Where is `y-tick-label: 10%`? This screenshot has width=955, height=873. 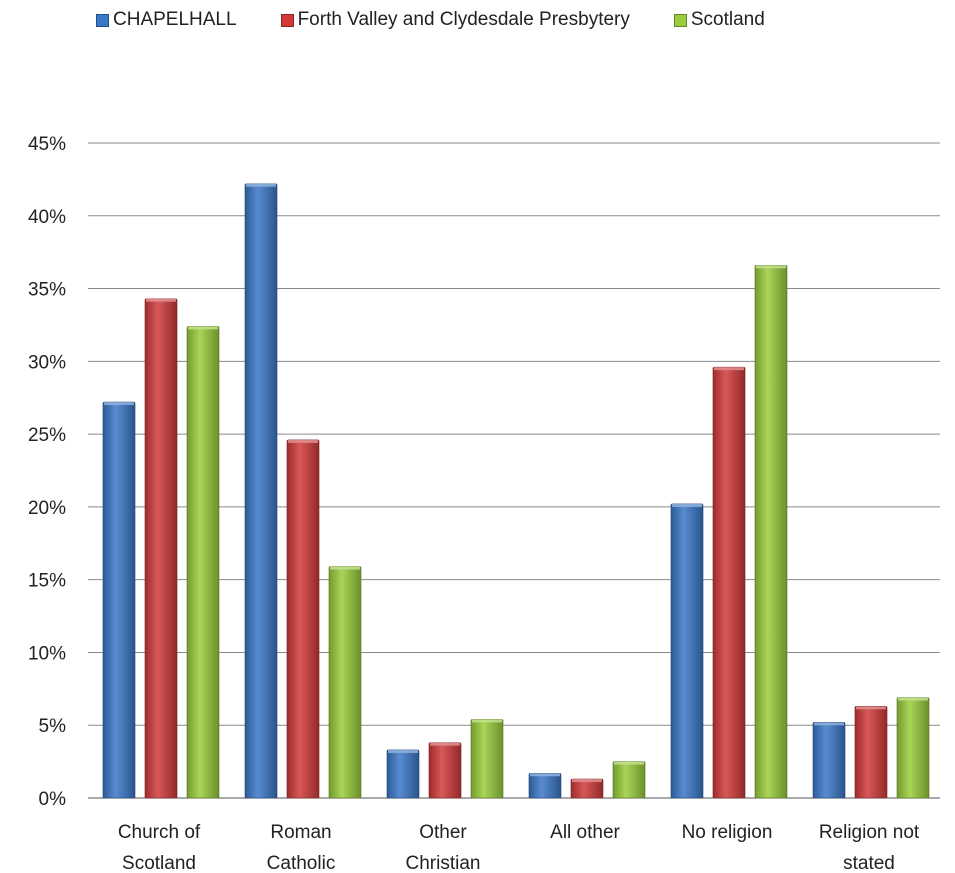
y-tick-label: 10% is located at coordinates (47, 653).